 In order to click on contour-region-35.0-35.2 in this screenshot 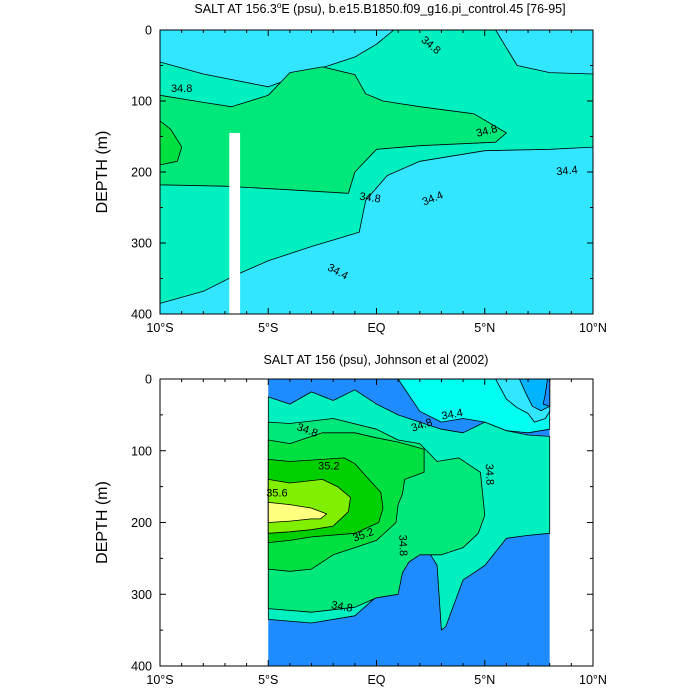, I will do `click(171, 143)`.